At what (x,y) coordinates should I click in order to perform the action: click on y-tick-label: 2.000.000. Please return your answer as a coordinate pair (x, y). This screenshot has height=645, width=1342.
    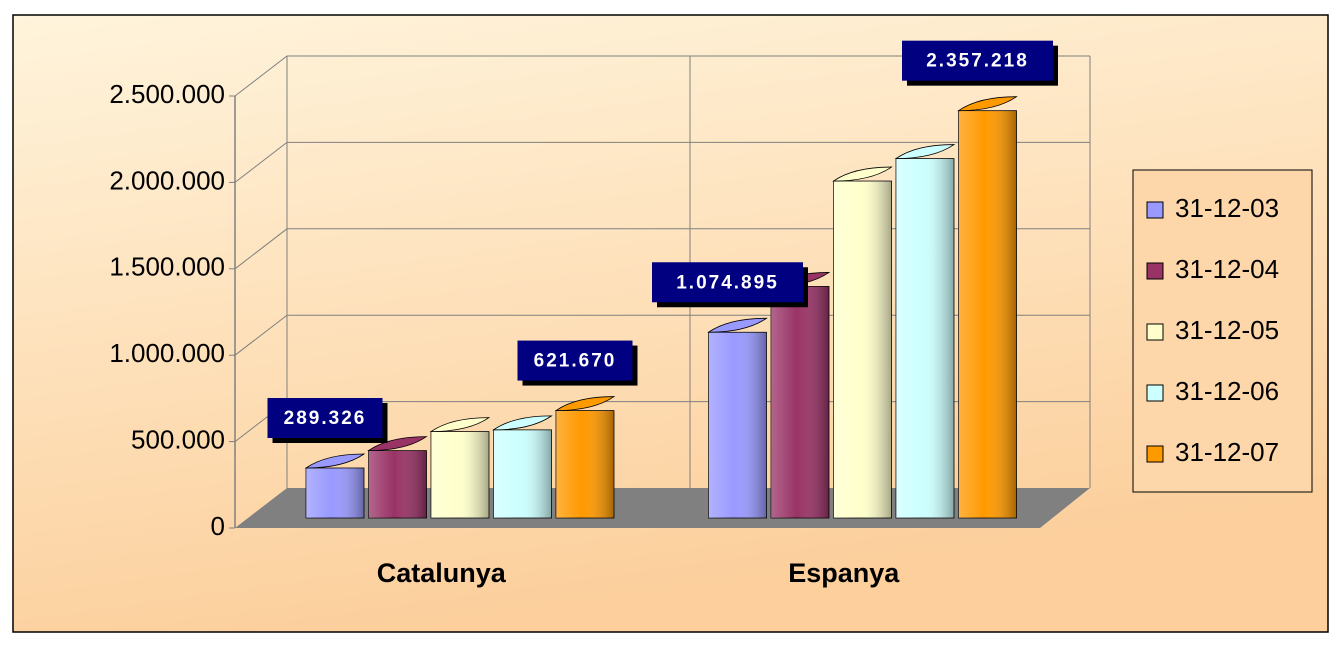
    Looking at the image, I should click on (167, 180).